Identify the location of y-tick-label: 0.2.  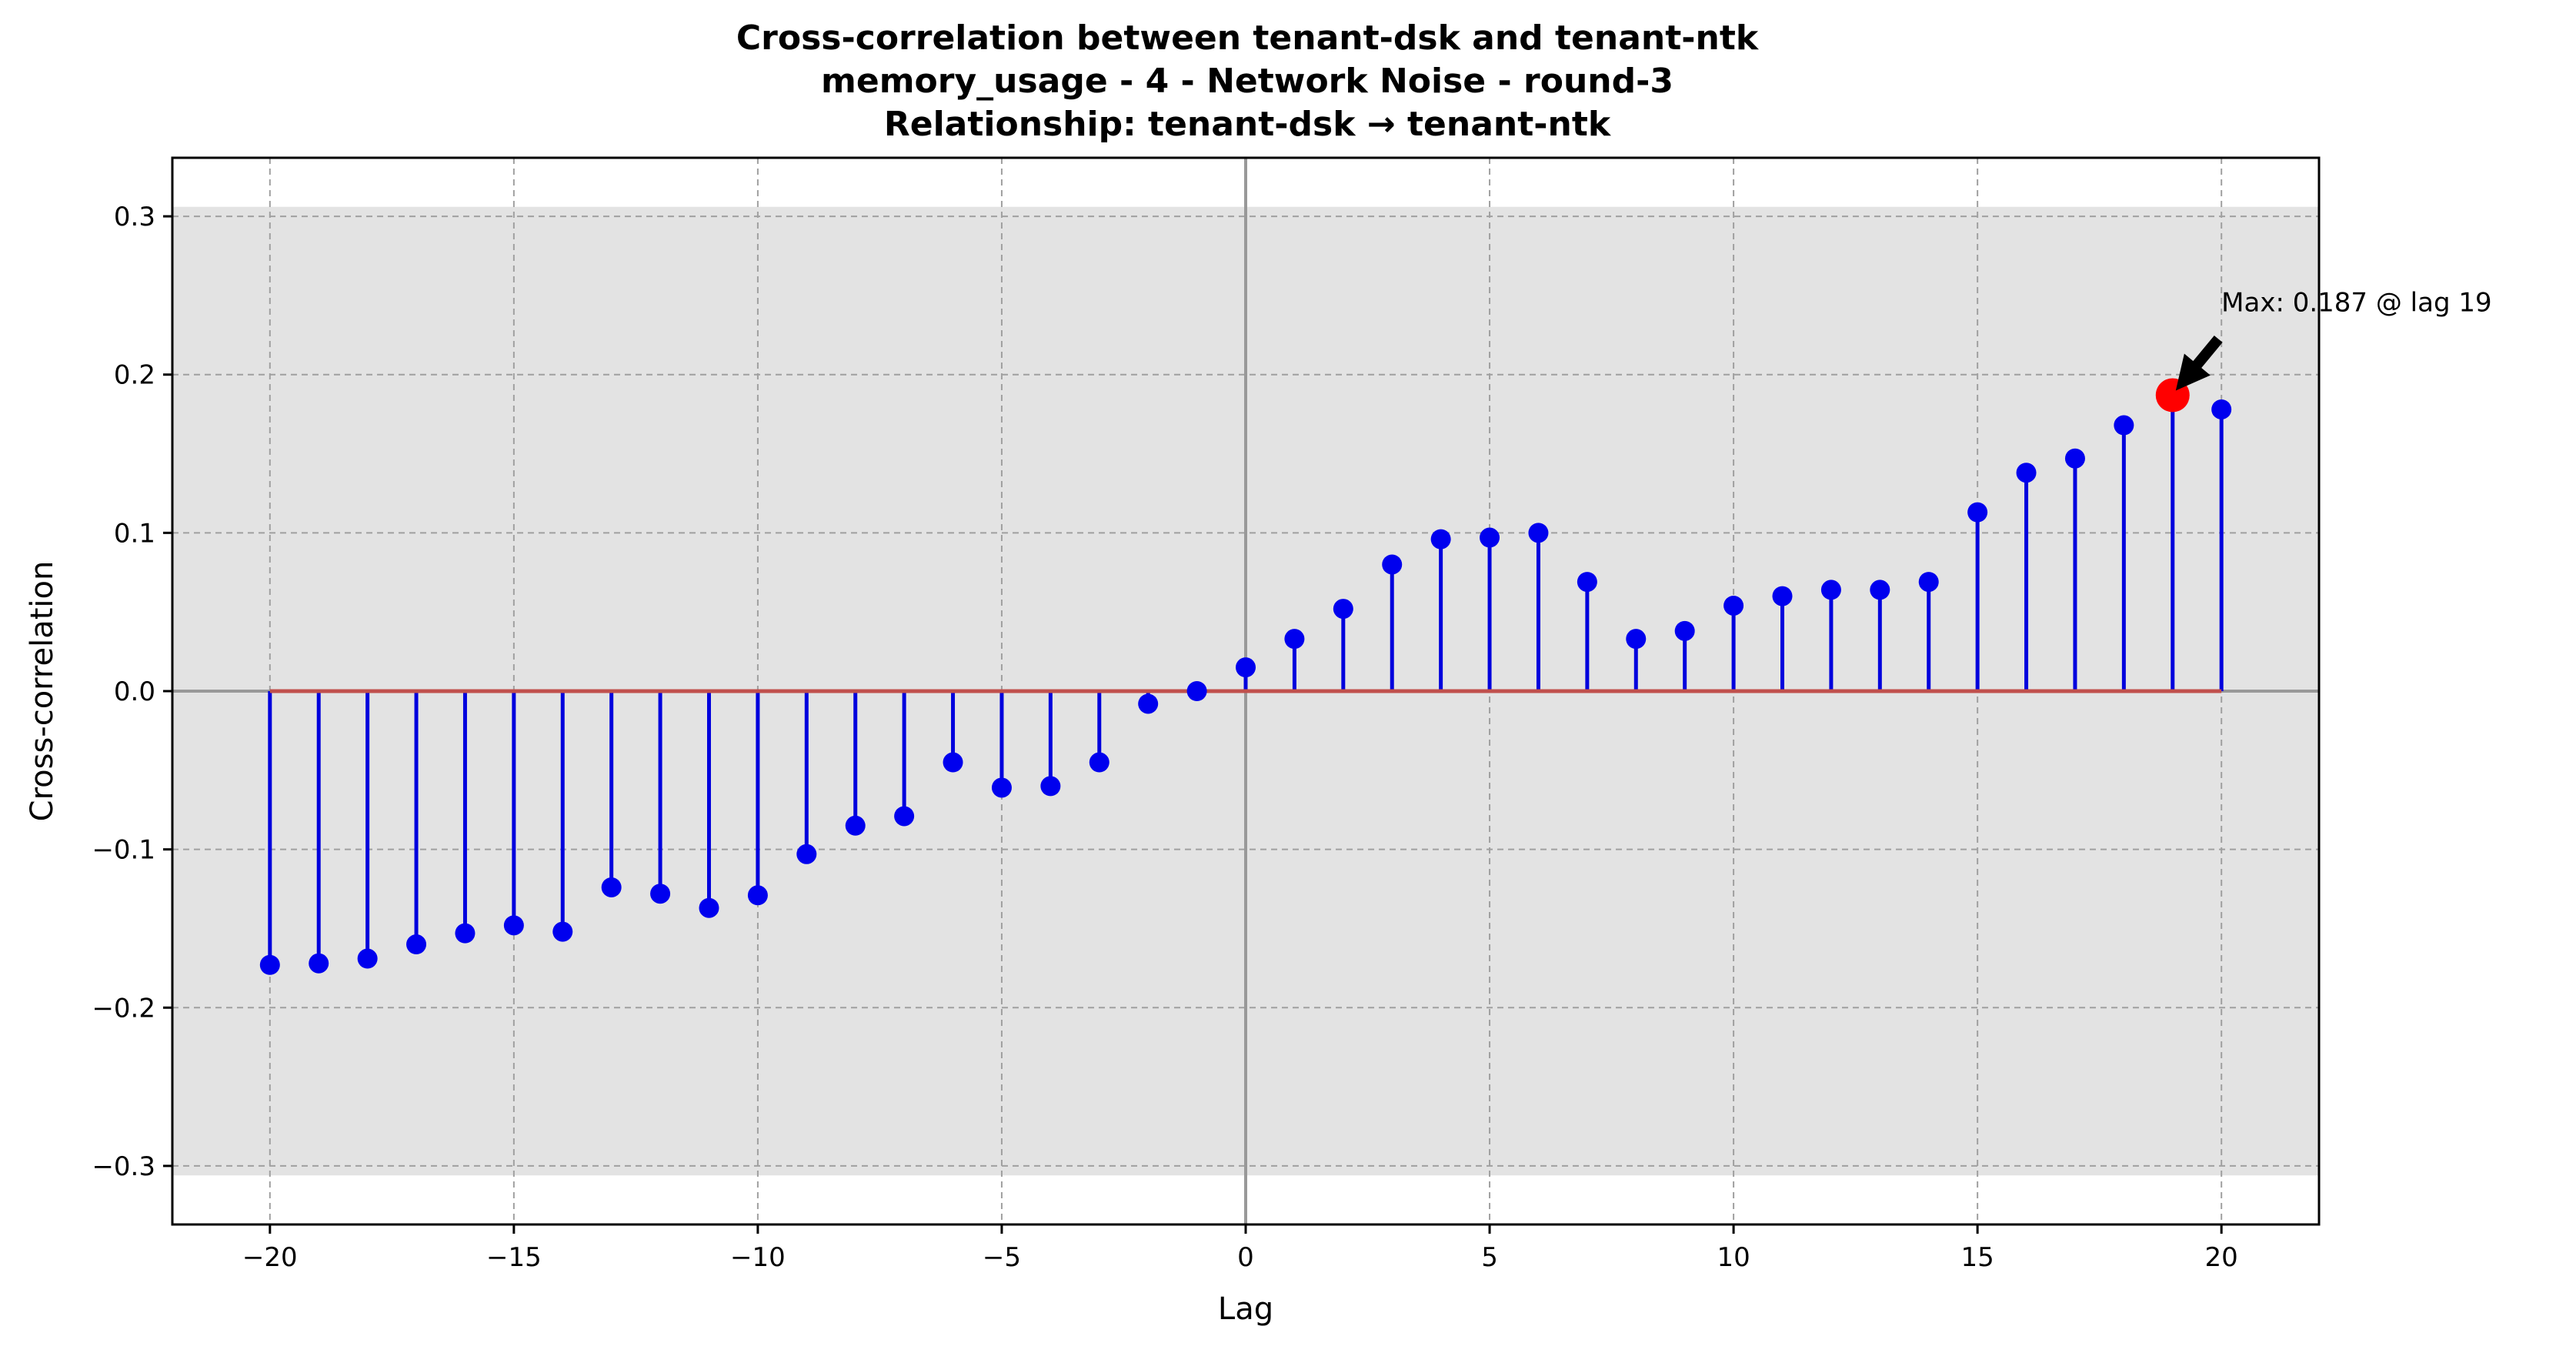
(134, 375).